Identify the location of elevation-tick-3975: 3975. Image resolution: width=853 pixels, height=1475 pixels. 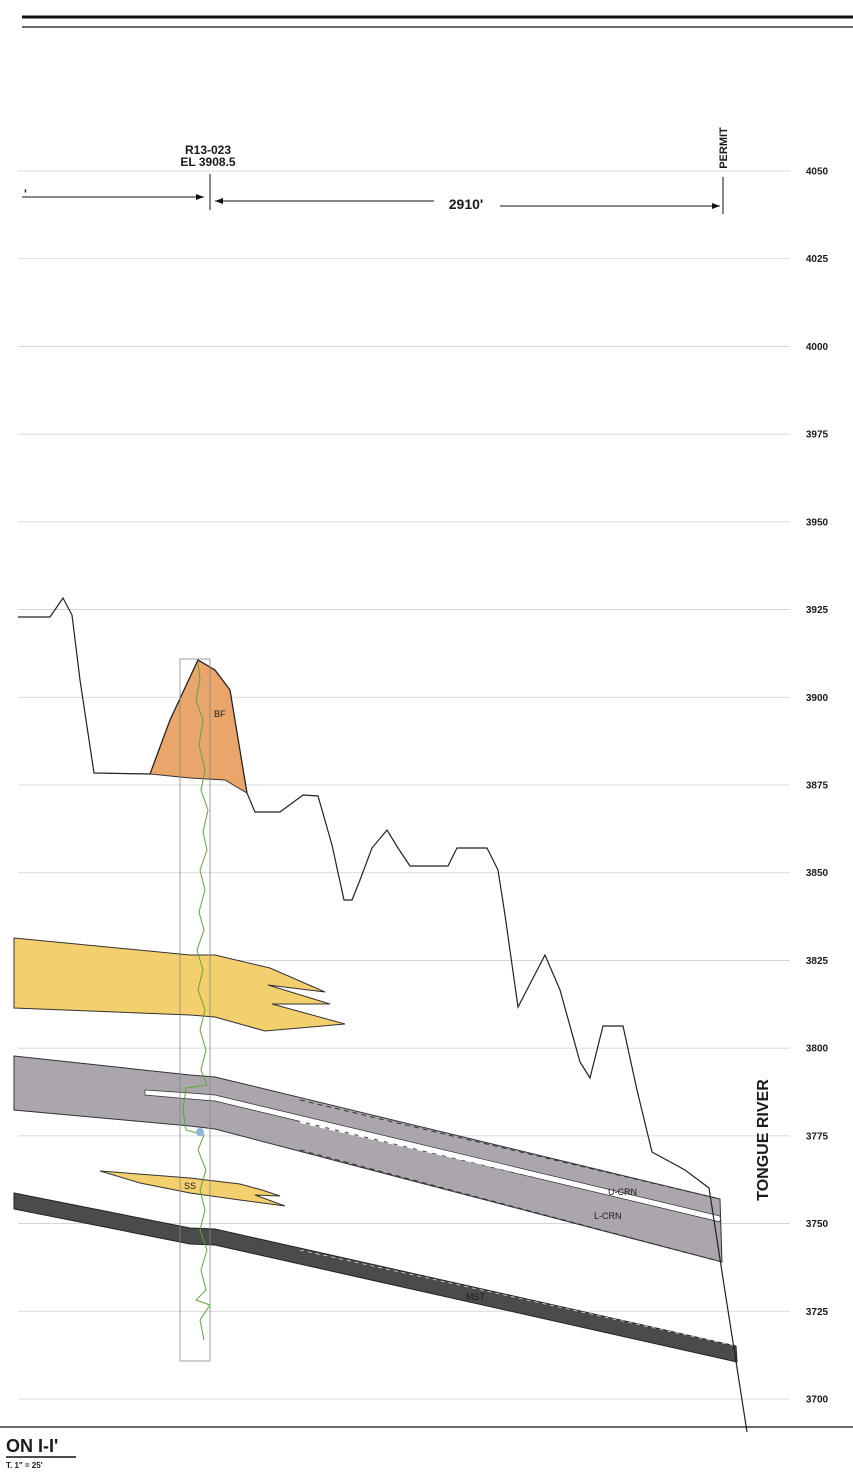
(817, 435).